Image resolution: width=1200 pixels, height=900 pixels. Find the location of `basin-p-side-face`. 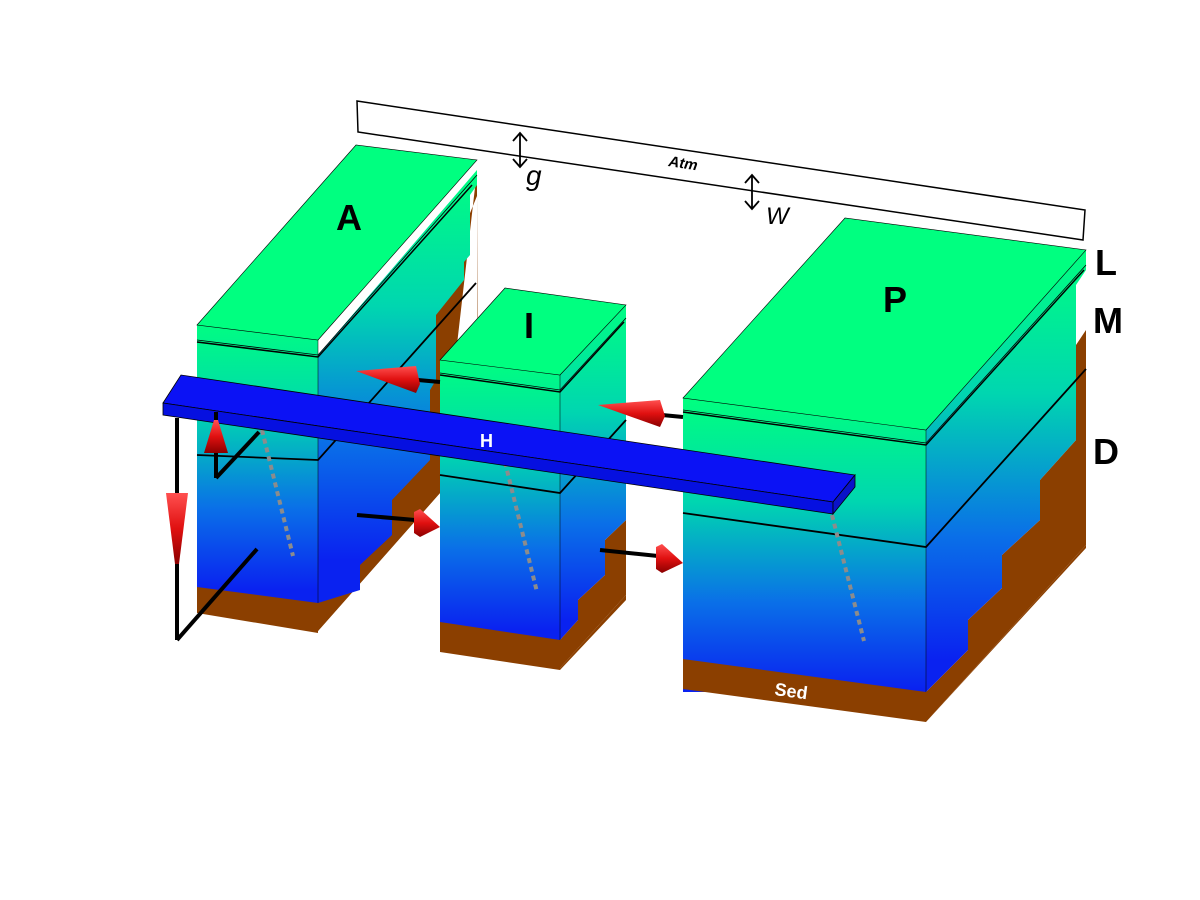

basin-p-side-face is located at coordinates (1006, 471).